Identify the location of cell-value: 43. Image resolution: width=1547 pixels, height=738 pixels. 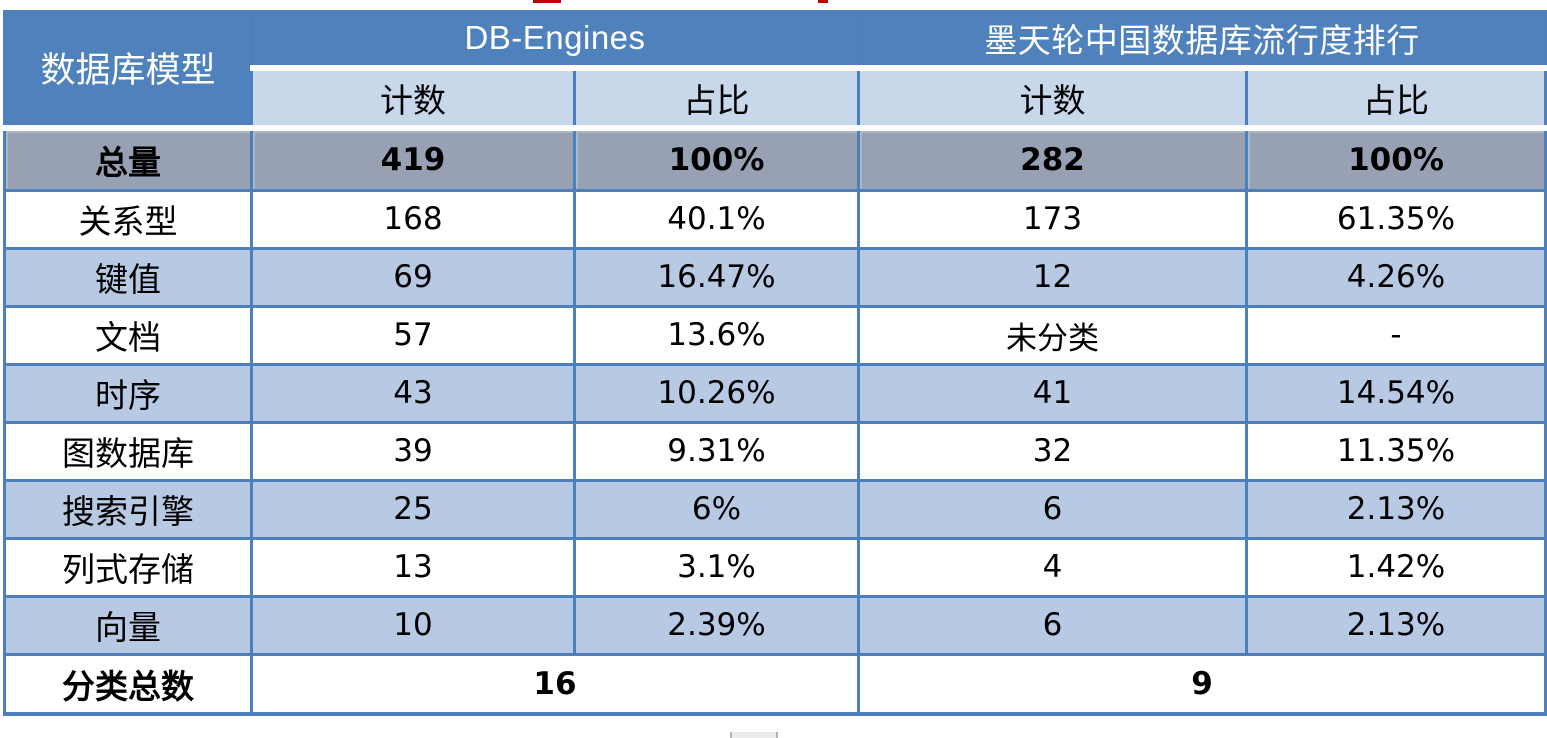
(413, 393).